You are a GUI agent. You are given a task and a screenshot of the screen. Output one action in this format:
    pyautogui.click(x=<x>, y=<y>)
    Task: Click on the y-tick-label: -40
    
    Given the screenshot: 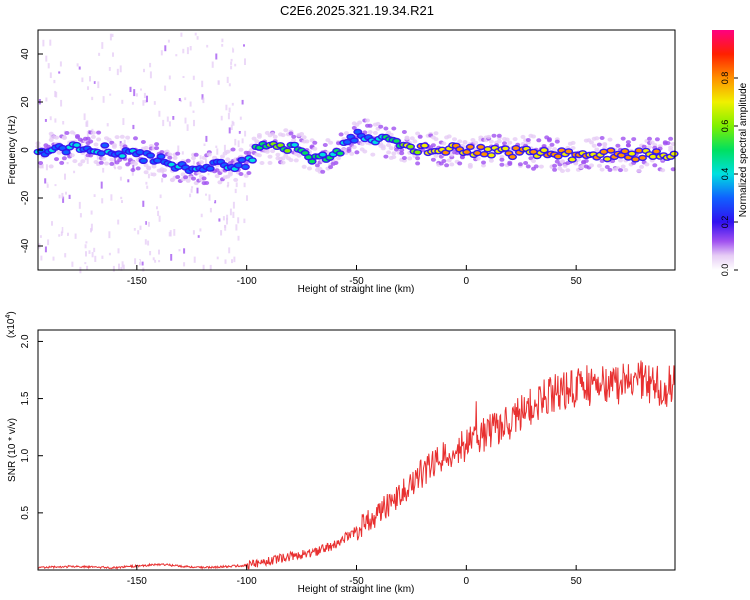 What is the action you would take?
    pyautogui.click(x=25, y=245)
    